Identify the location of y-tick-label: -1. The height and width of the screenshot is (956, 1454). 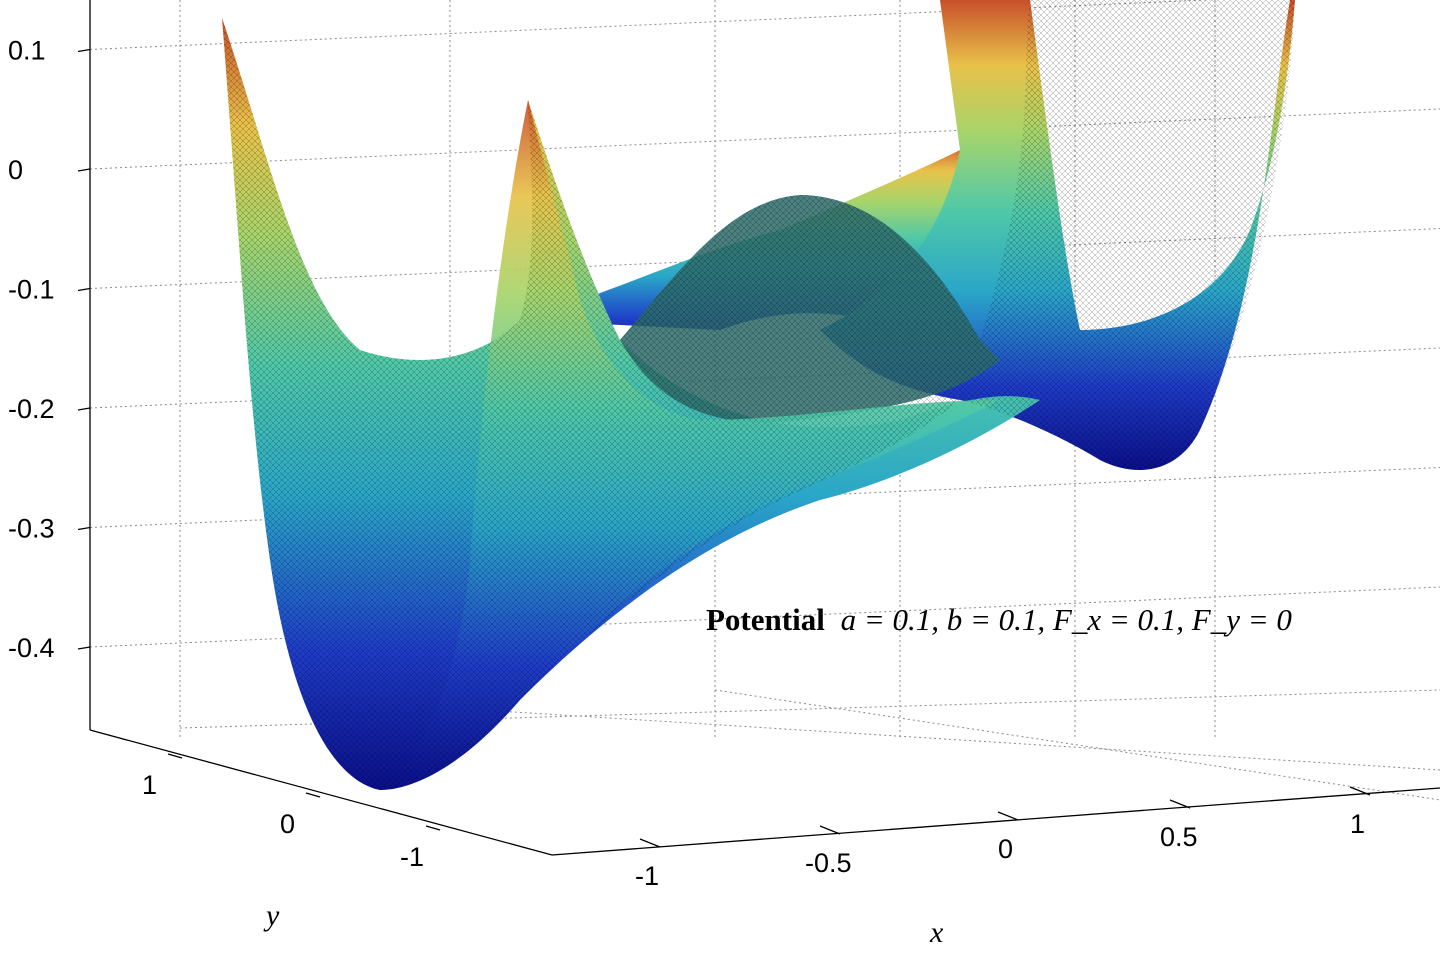
(412, 857).